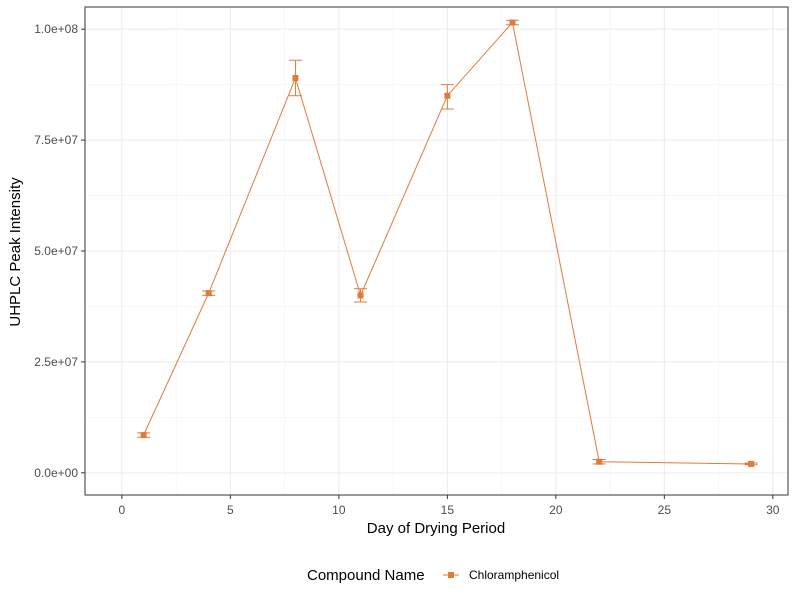 Image resolution: width=800 pixels, height=600 pixels. I want to click on legend-title: Compound Name, so click(366, 575).